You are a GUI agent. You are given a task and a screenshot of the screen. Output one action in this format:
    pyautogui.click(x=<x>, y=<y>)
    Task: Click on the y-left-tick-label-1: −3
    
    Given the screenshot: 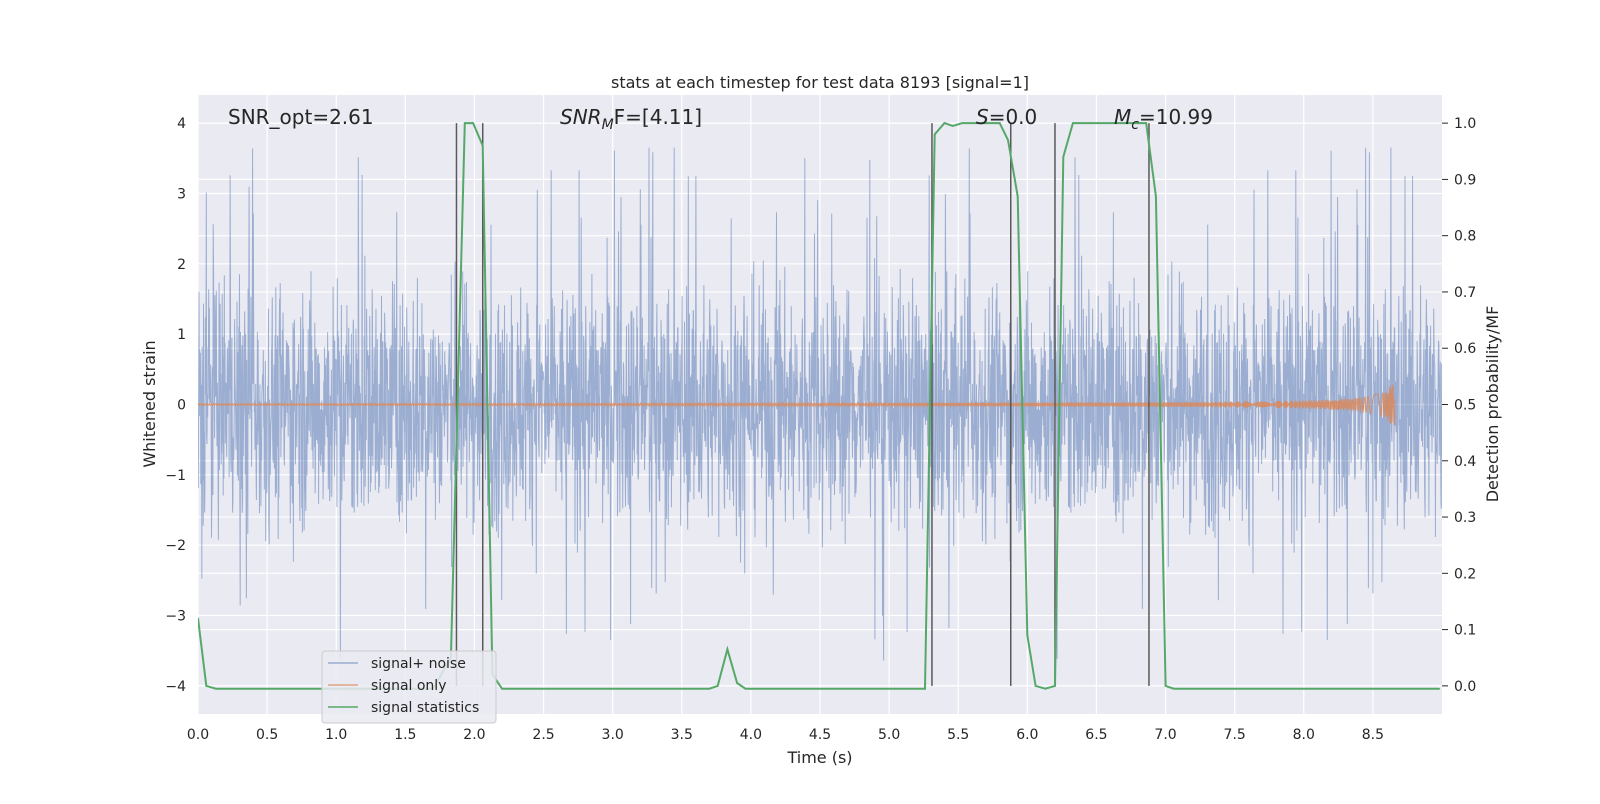 What is the action you would take?
    pyautogui.click(x=175, y=617)
    